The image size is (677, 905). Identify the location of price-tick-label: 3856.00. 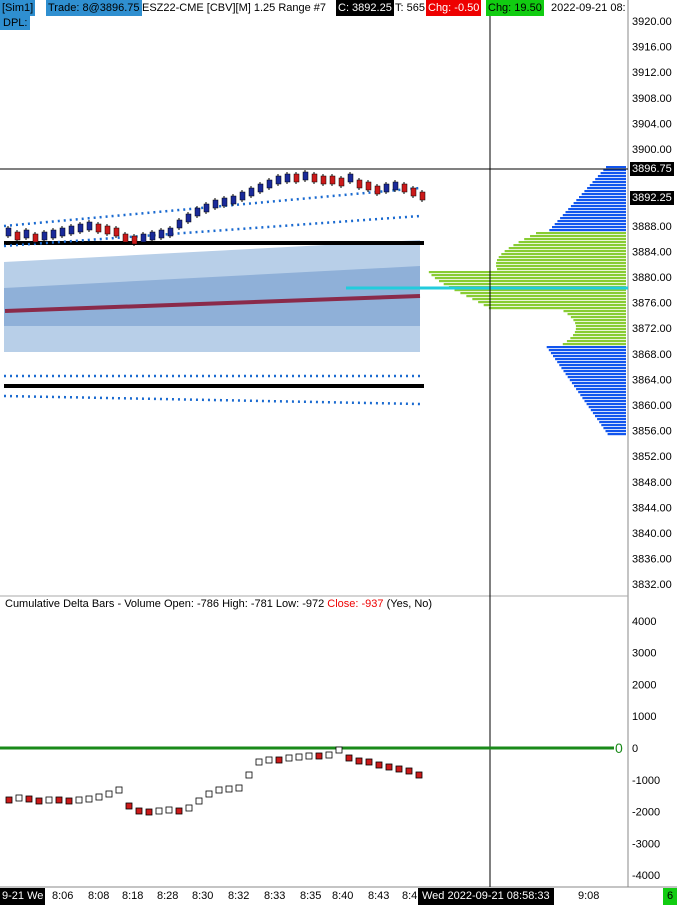
(652, 432).